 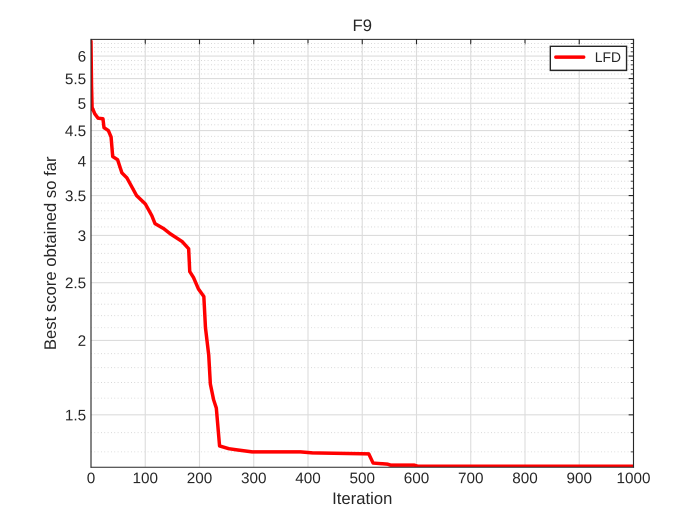 What do you see at coordinates (75, 196) in the screenshot?
I see `y-tick-label: 3.5` at bounding box center [75, 196].